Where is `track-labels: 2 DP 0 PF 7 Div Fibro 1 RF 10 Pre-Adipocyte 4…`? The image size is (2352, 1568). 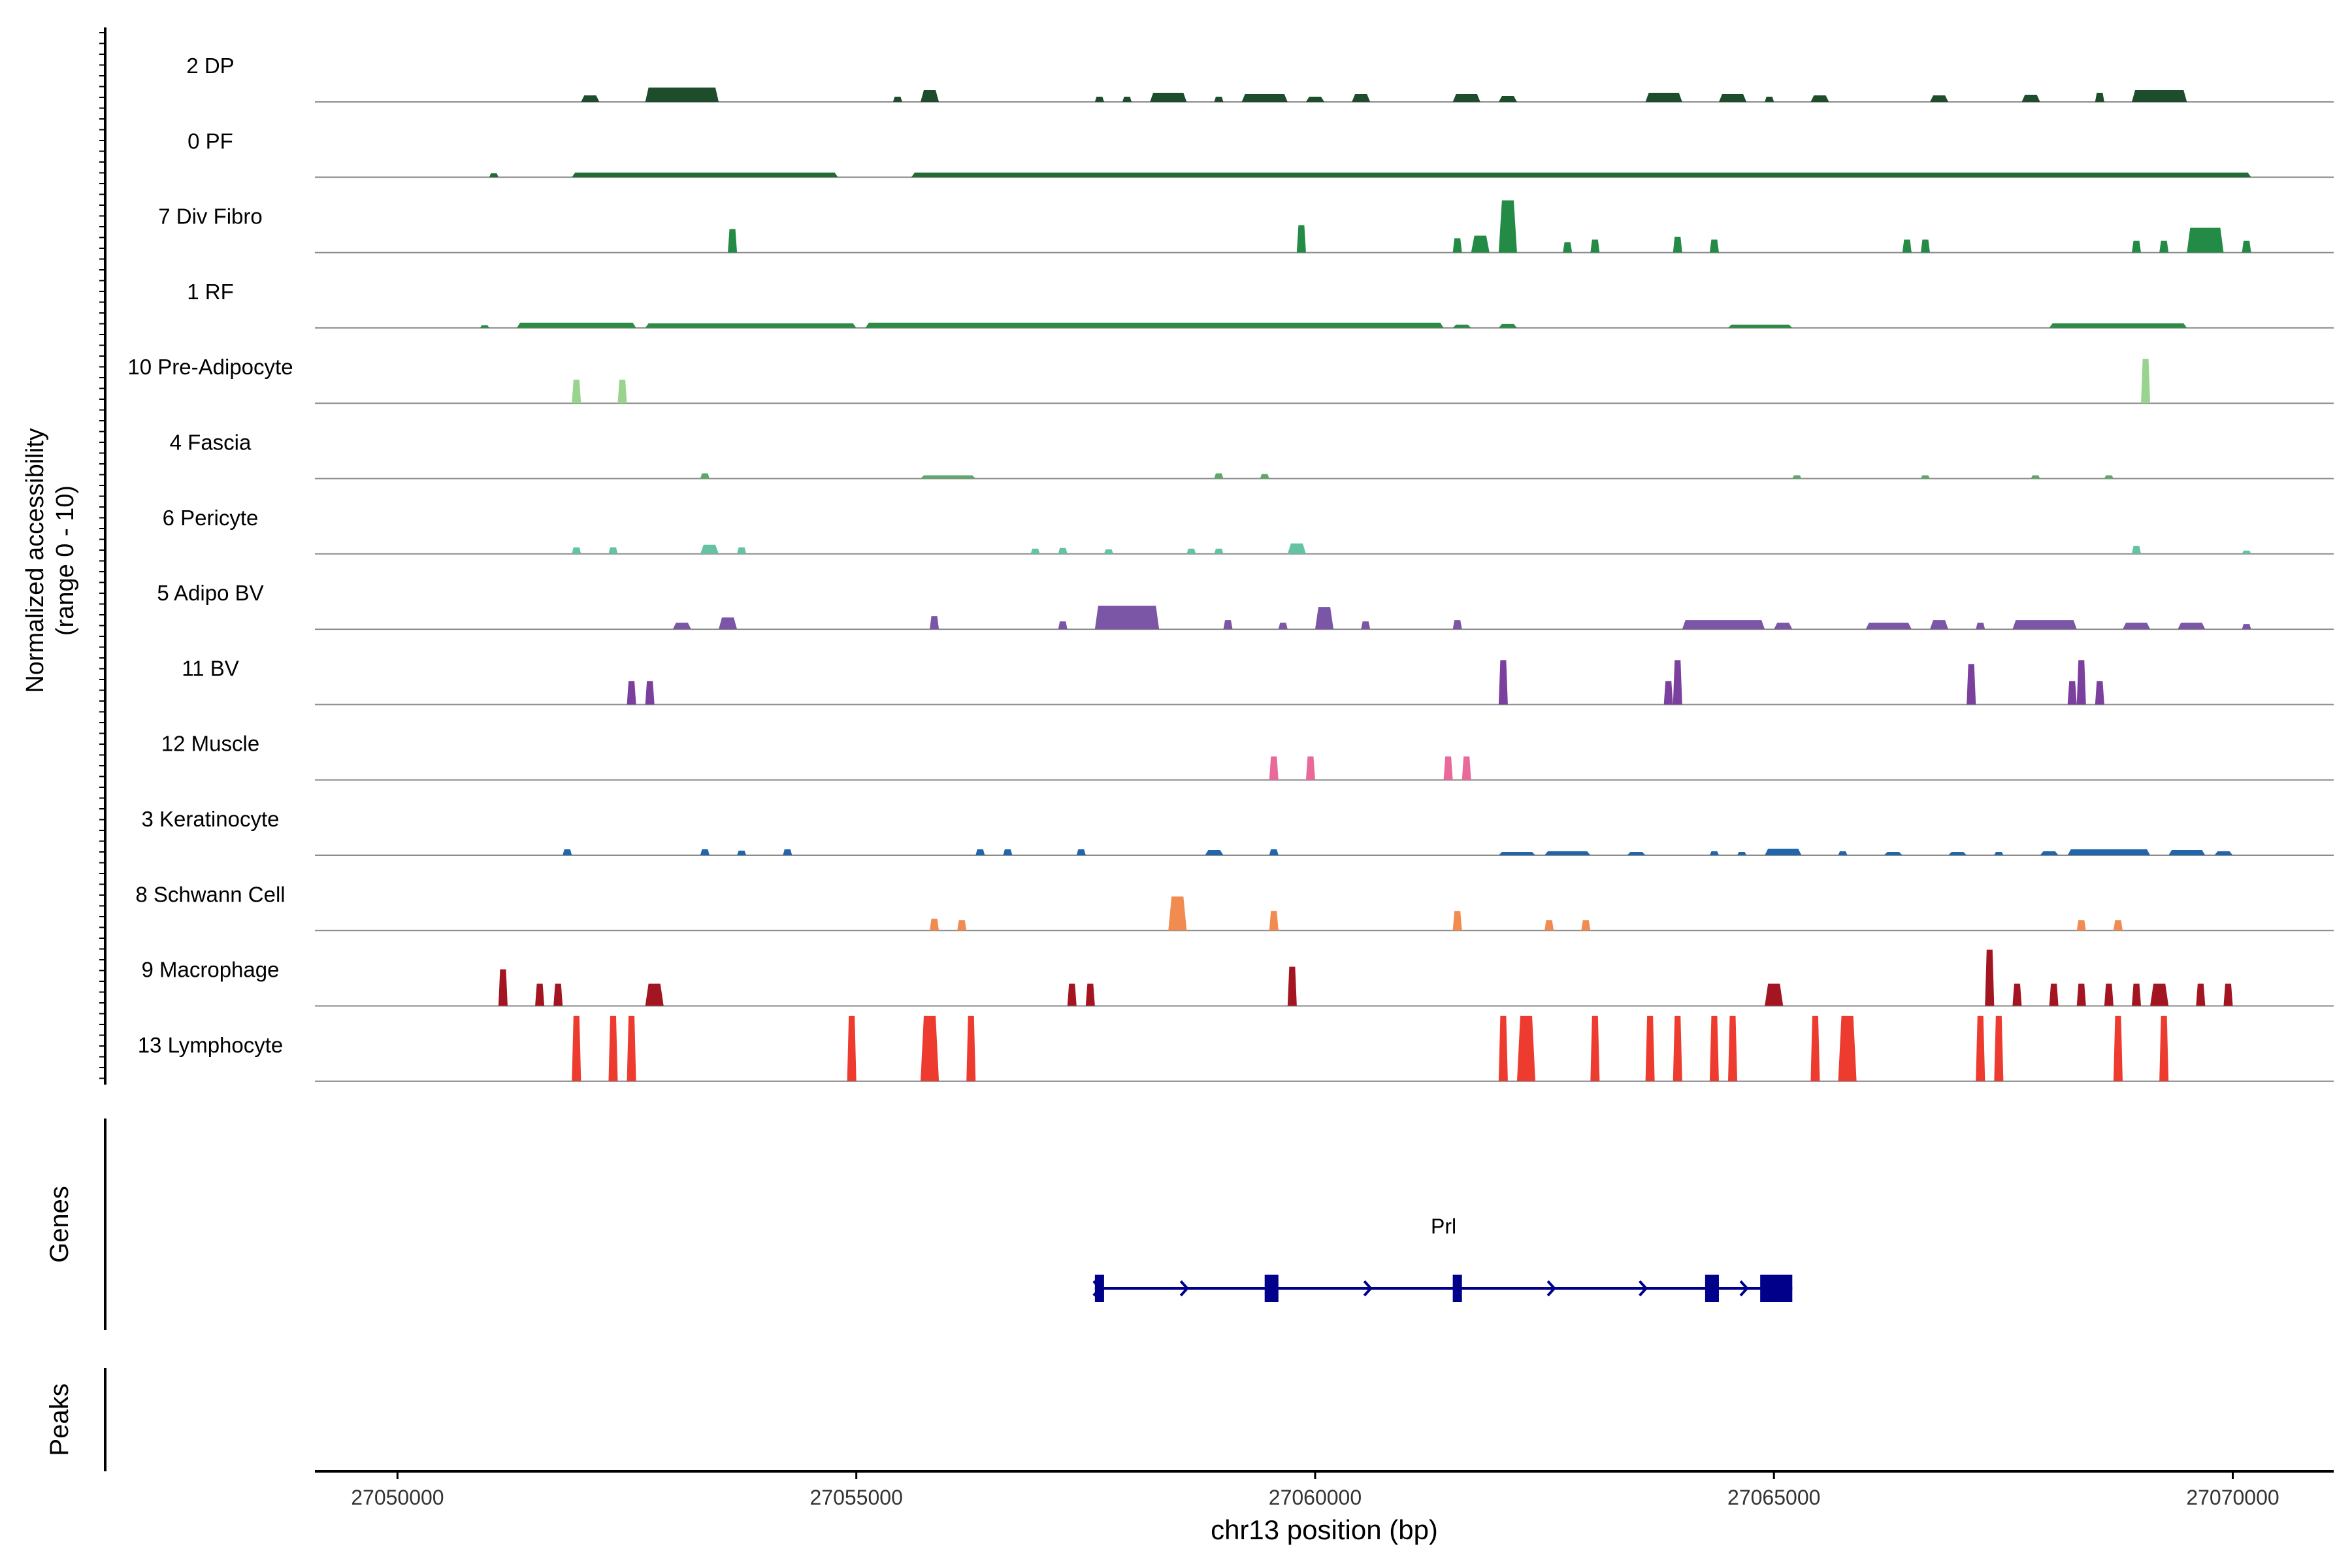
track-labels: 2 DP 0 PF 7 Div Fibro 1 RF 10 Pre-Adipocyte 4… is located at coordinates (210, 555).